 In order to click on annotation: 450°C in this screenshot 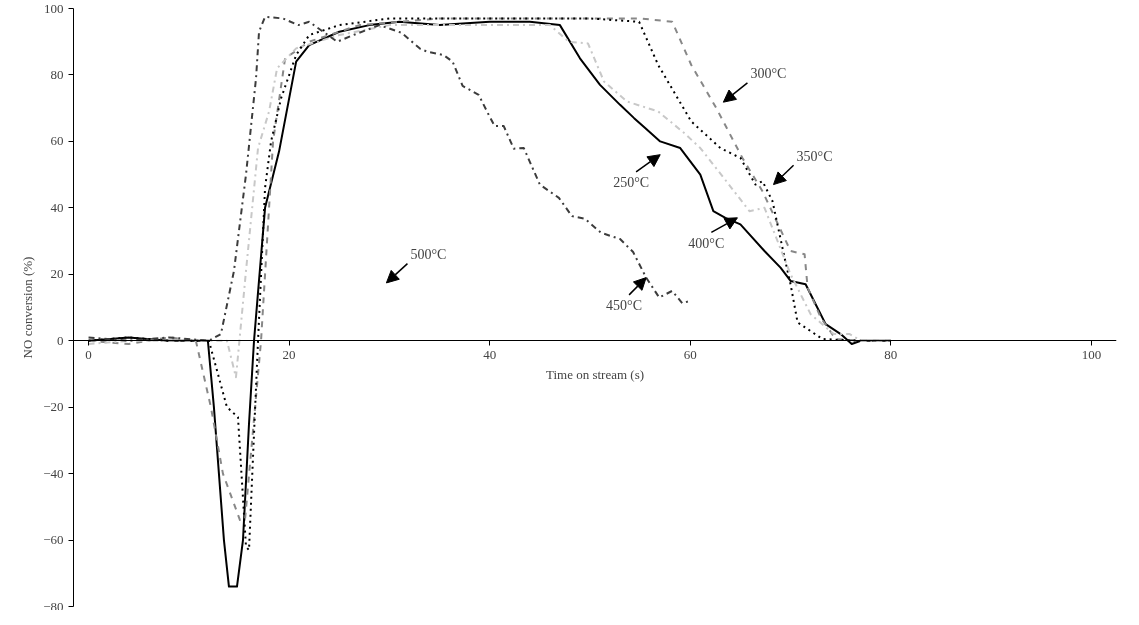, I will do `click(624, 306)`.